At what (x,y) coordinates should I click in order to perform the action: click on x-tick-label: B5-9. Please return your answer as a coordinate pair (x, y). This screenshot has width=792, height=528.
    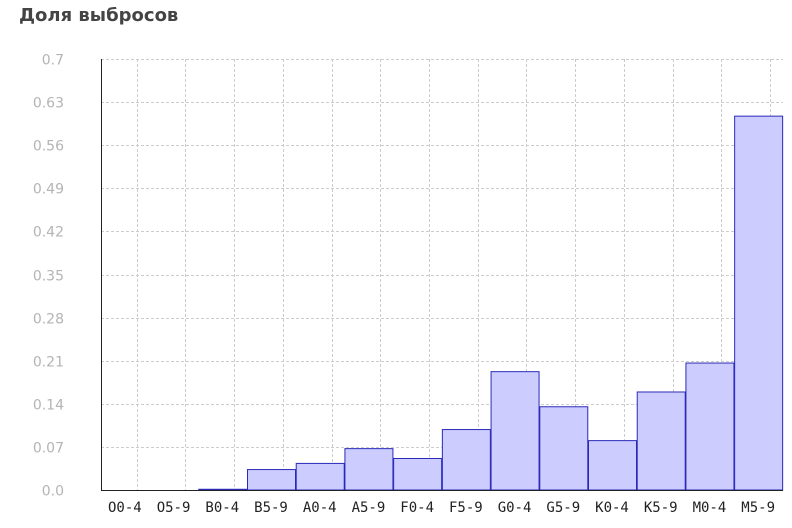
    Looking at the image, I should click on (271, 508).